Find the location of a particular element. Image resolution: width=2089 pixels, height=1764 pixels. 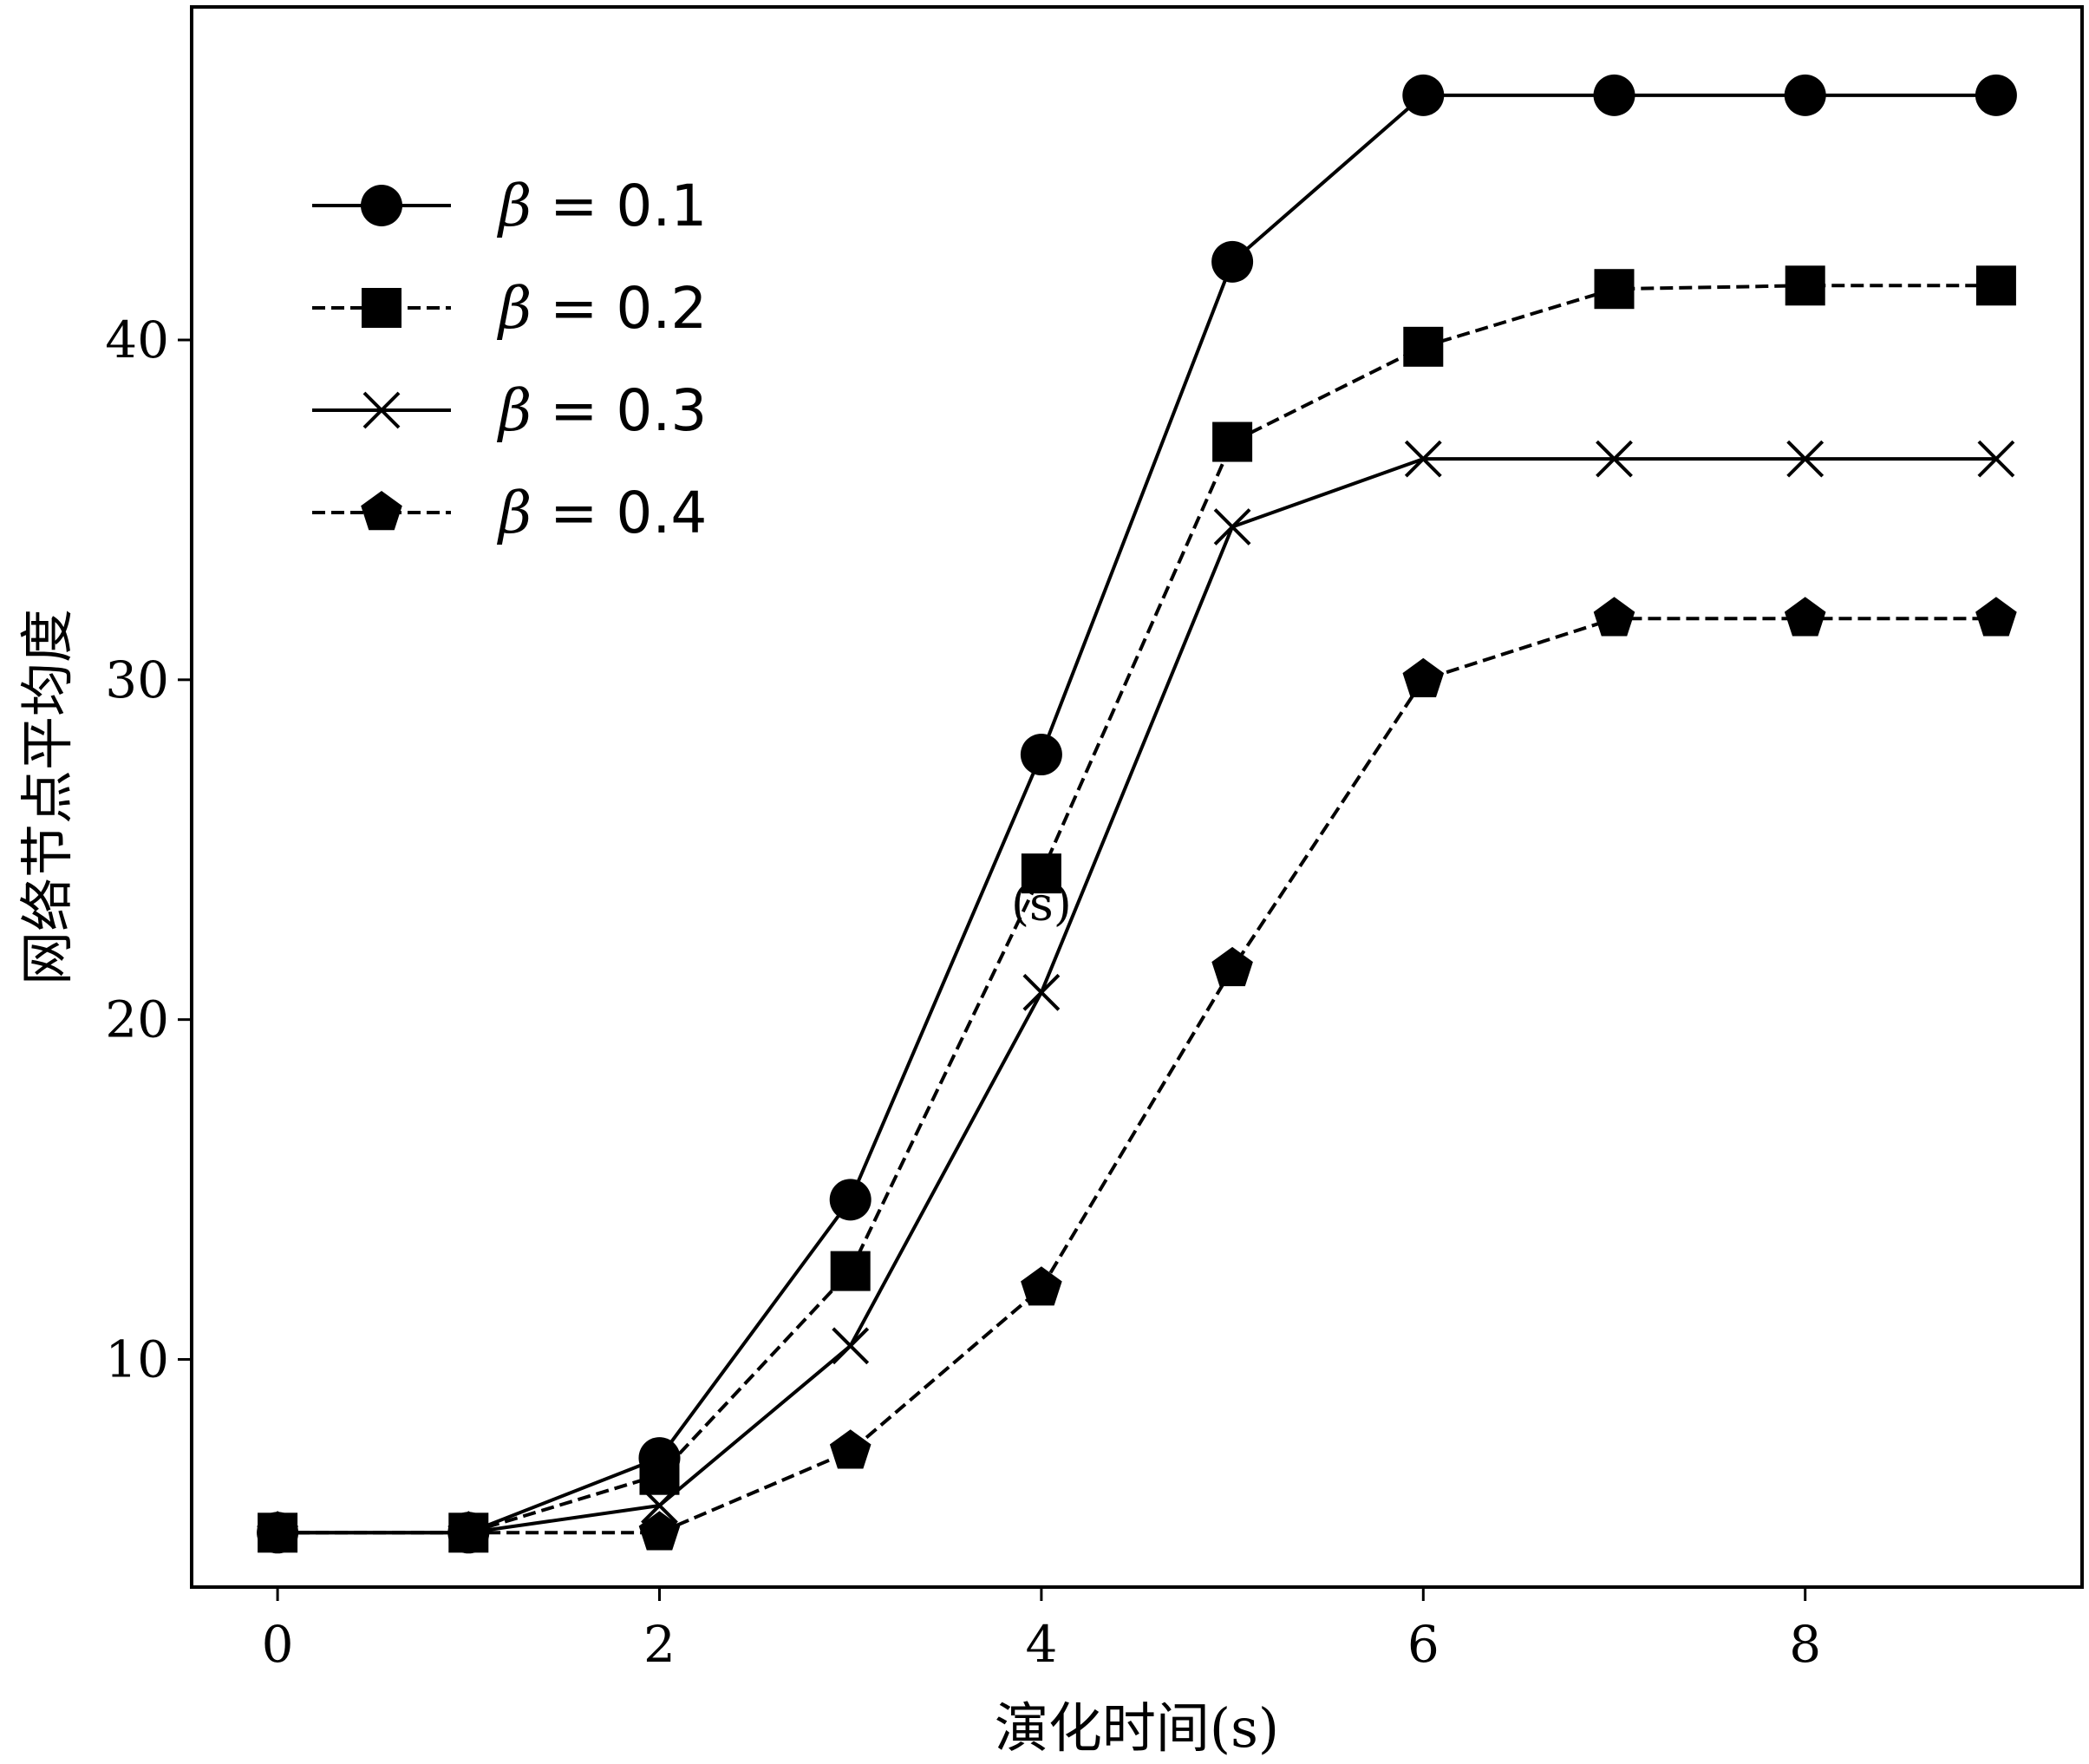

y-axis-ticks: 10 20 30 40 is located at coordinates (148, 849).